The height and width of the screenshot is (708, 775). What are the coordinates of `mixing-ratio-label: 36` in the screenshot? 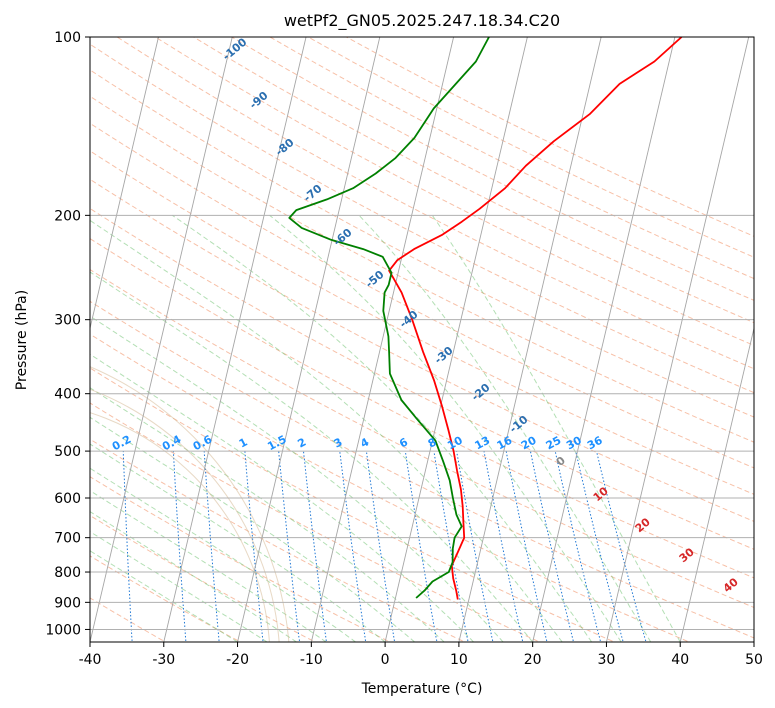 It's located at (595, 443).